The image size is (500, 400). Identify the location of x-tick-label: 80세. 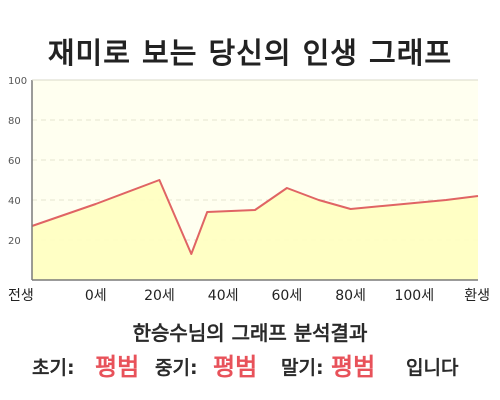
(350, 296).